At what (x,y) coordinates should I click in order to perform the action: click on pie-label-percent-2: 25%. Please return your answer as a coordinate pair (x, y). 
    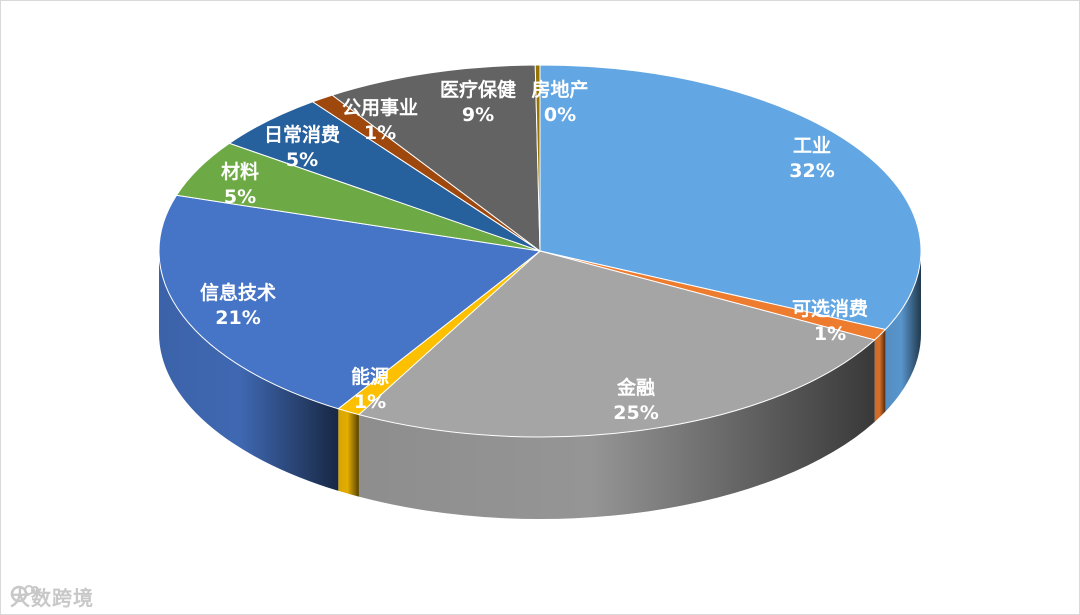
    Looking at the image, I should click on (635, 413).